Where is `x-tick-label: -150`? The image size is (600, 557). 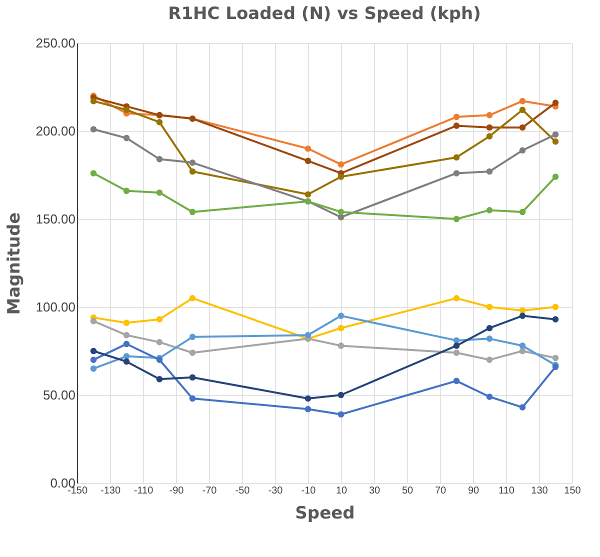 x-tick-label: -150 is located at coordinates (77, 491).